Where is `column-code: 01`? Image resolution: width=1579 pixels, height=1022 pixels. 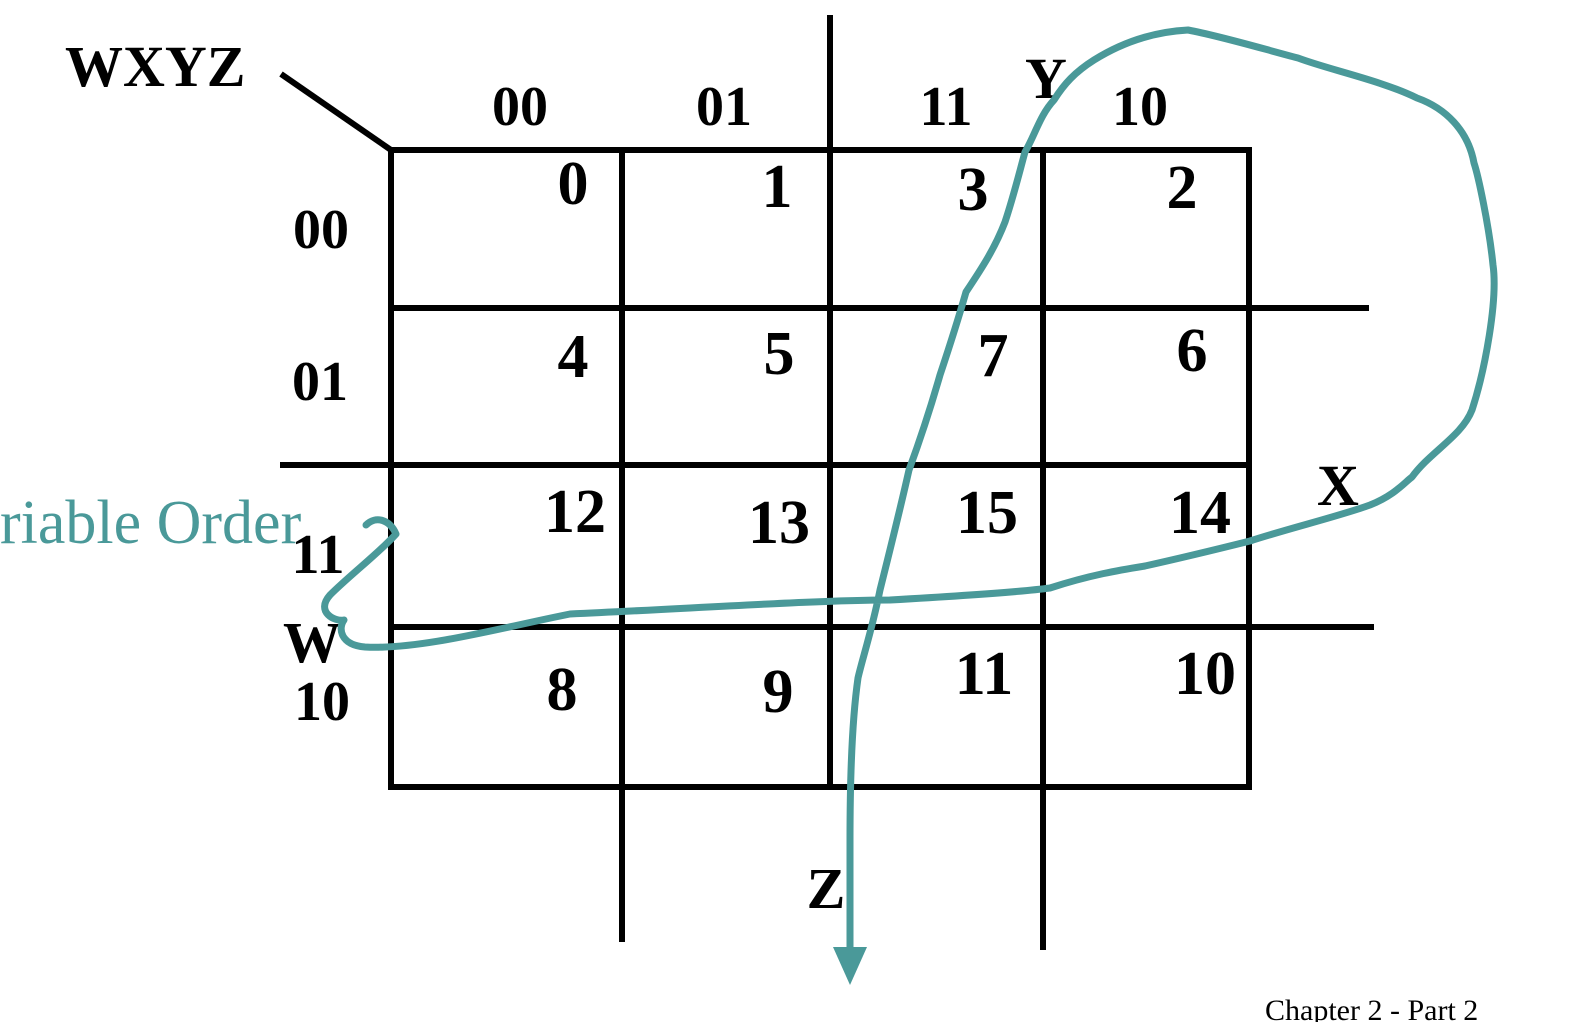
column-code: 01 is located at coordinates (724, 107).